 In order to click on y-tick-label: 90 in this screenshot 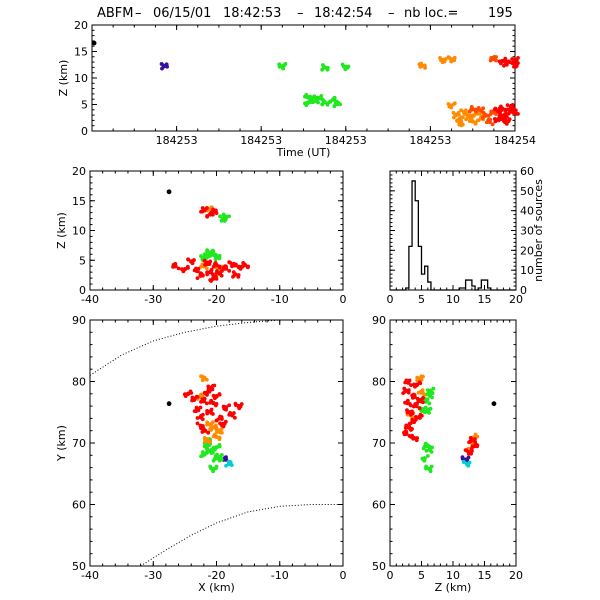, I will do `click(79, 320)`.